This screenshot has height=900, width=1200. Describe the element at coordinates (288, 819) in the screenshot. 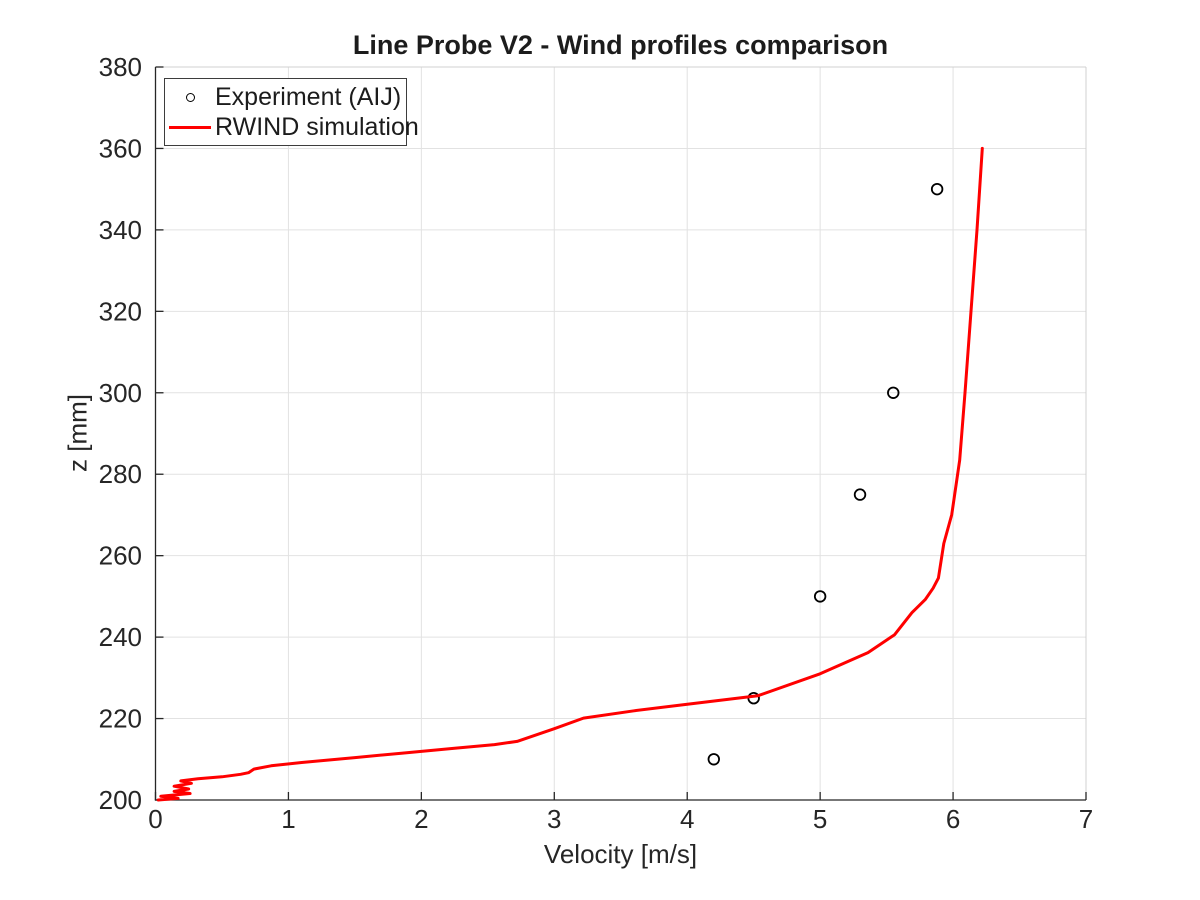

I see `x-tick-label: 1` at that location.